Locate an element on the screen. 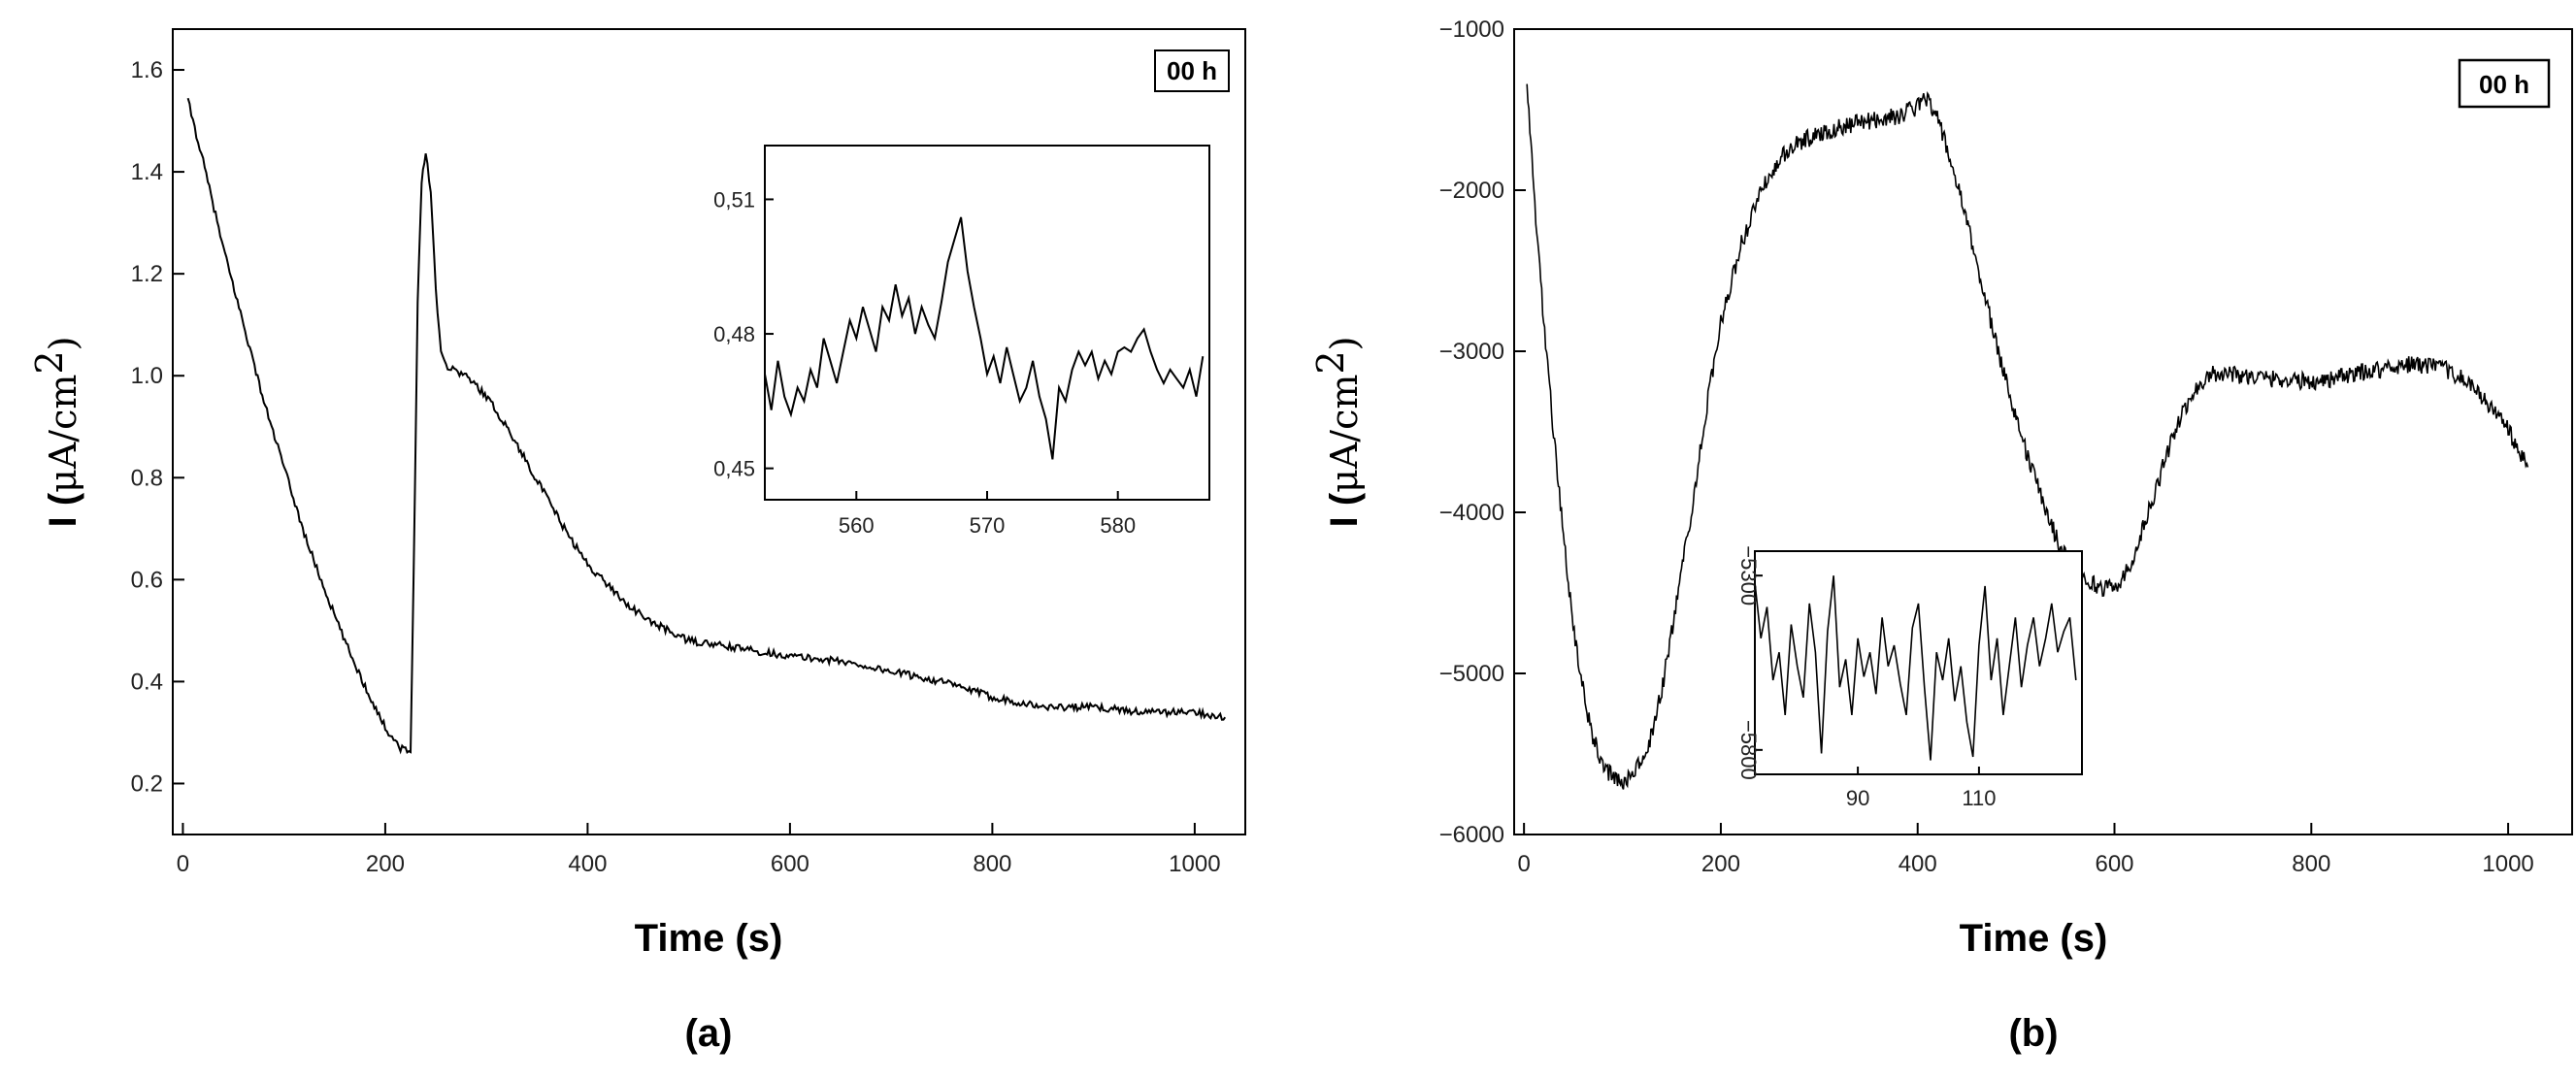 This screenshot has height=1080, width=2576. b-inset-x-tick-label: 110 is located at coordinates (1979, 798).